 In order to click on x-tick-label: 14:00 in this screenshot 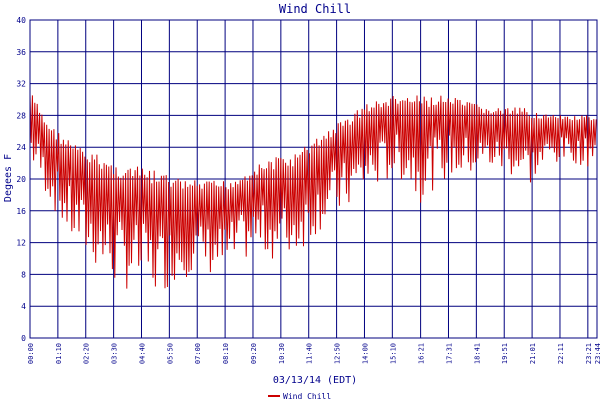, I will do `click(365, 353)`.